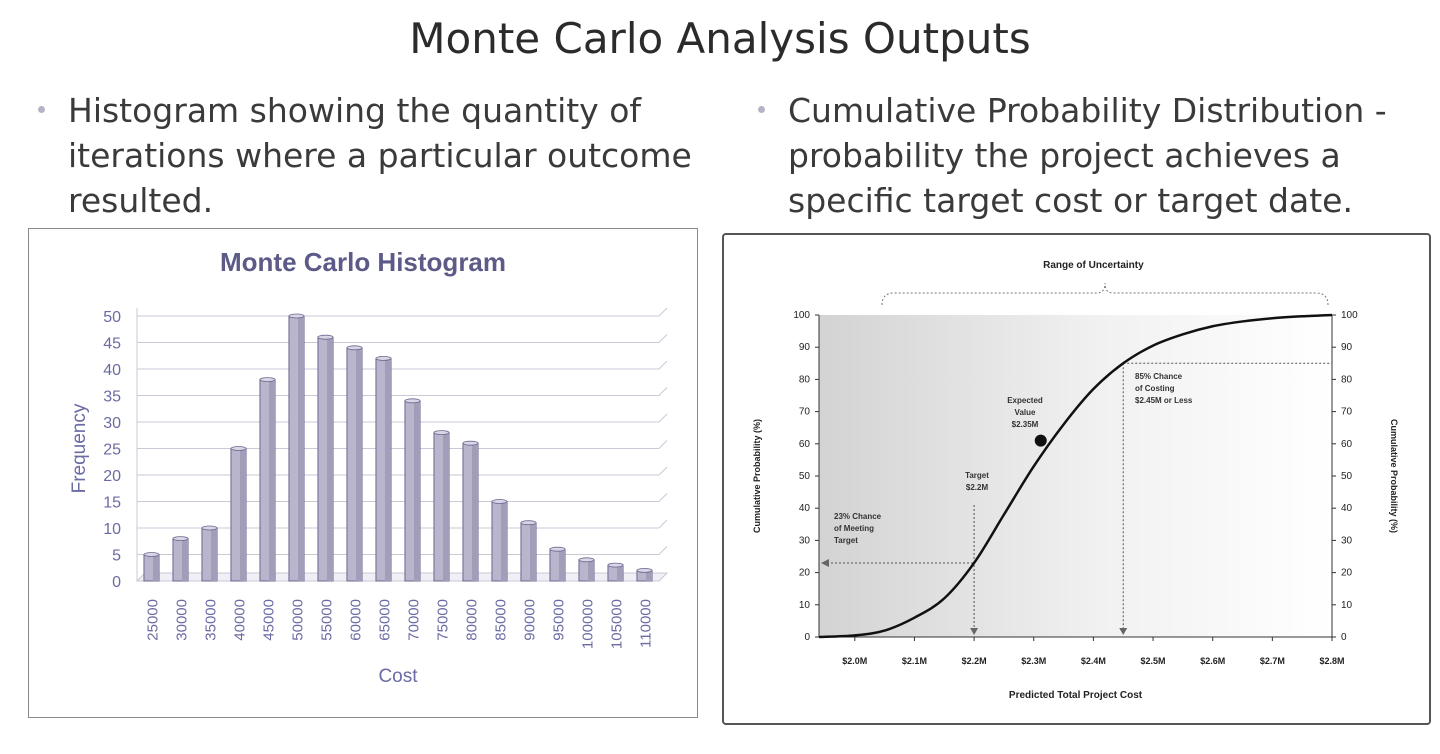 The image size is (1440, 754). I want to click on x-tick-label: 50000, so click(298, 620).